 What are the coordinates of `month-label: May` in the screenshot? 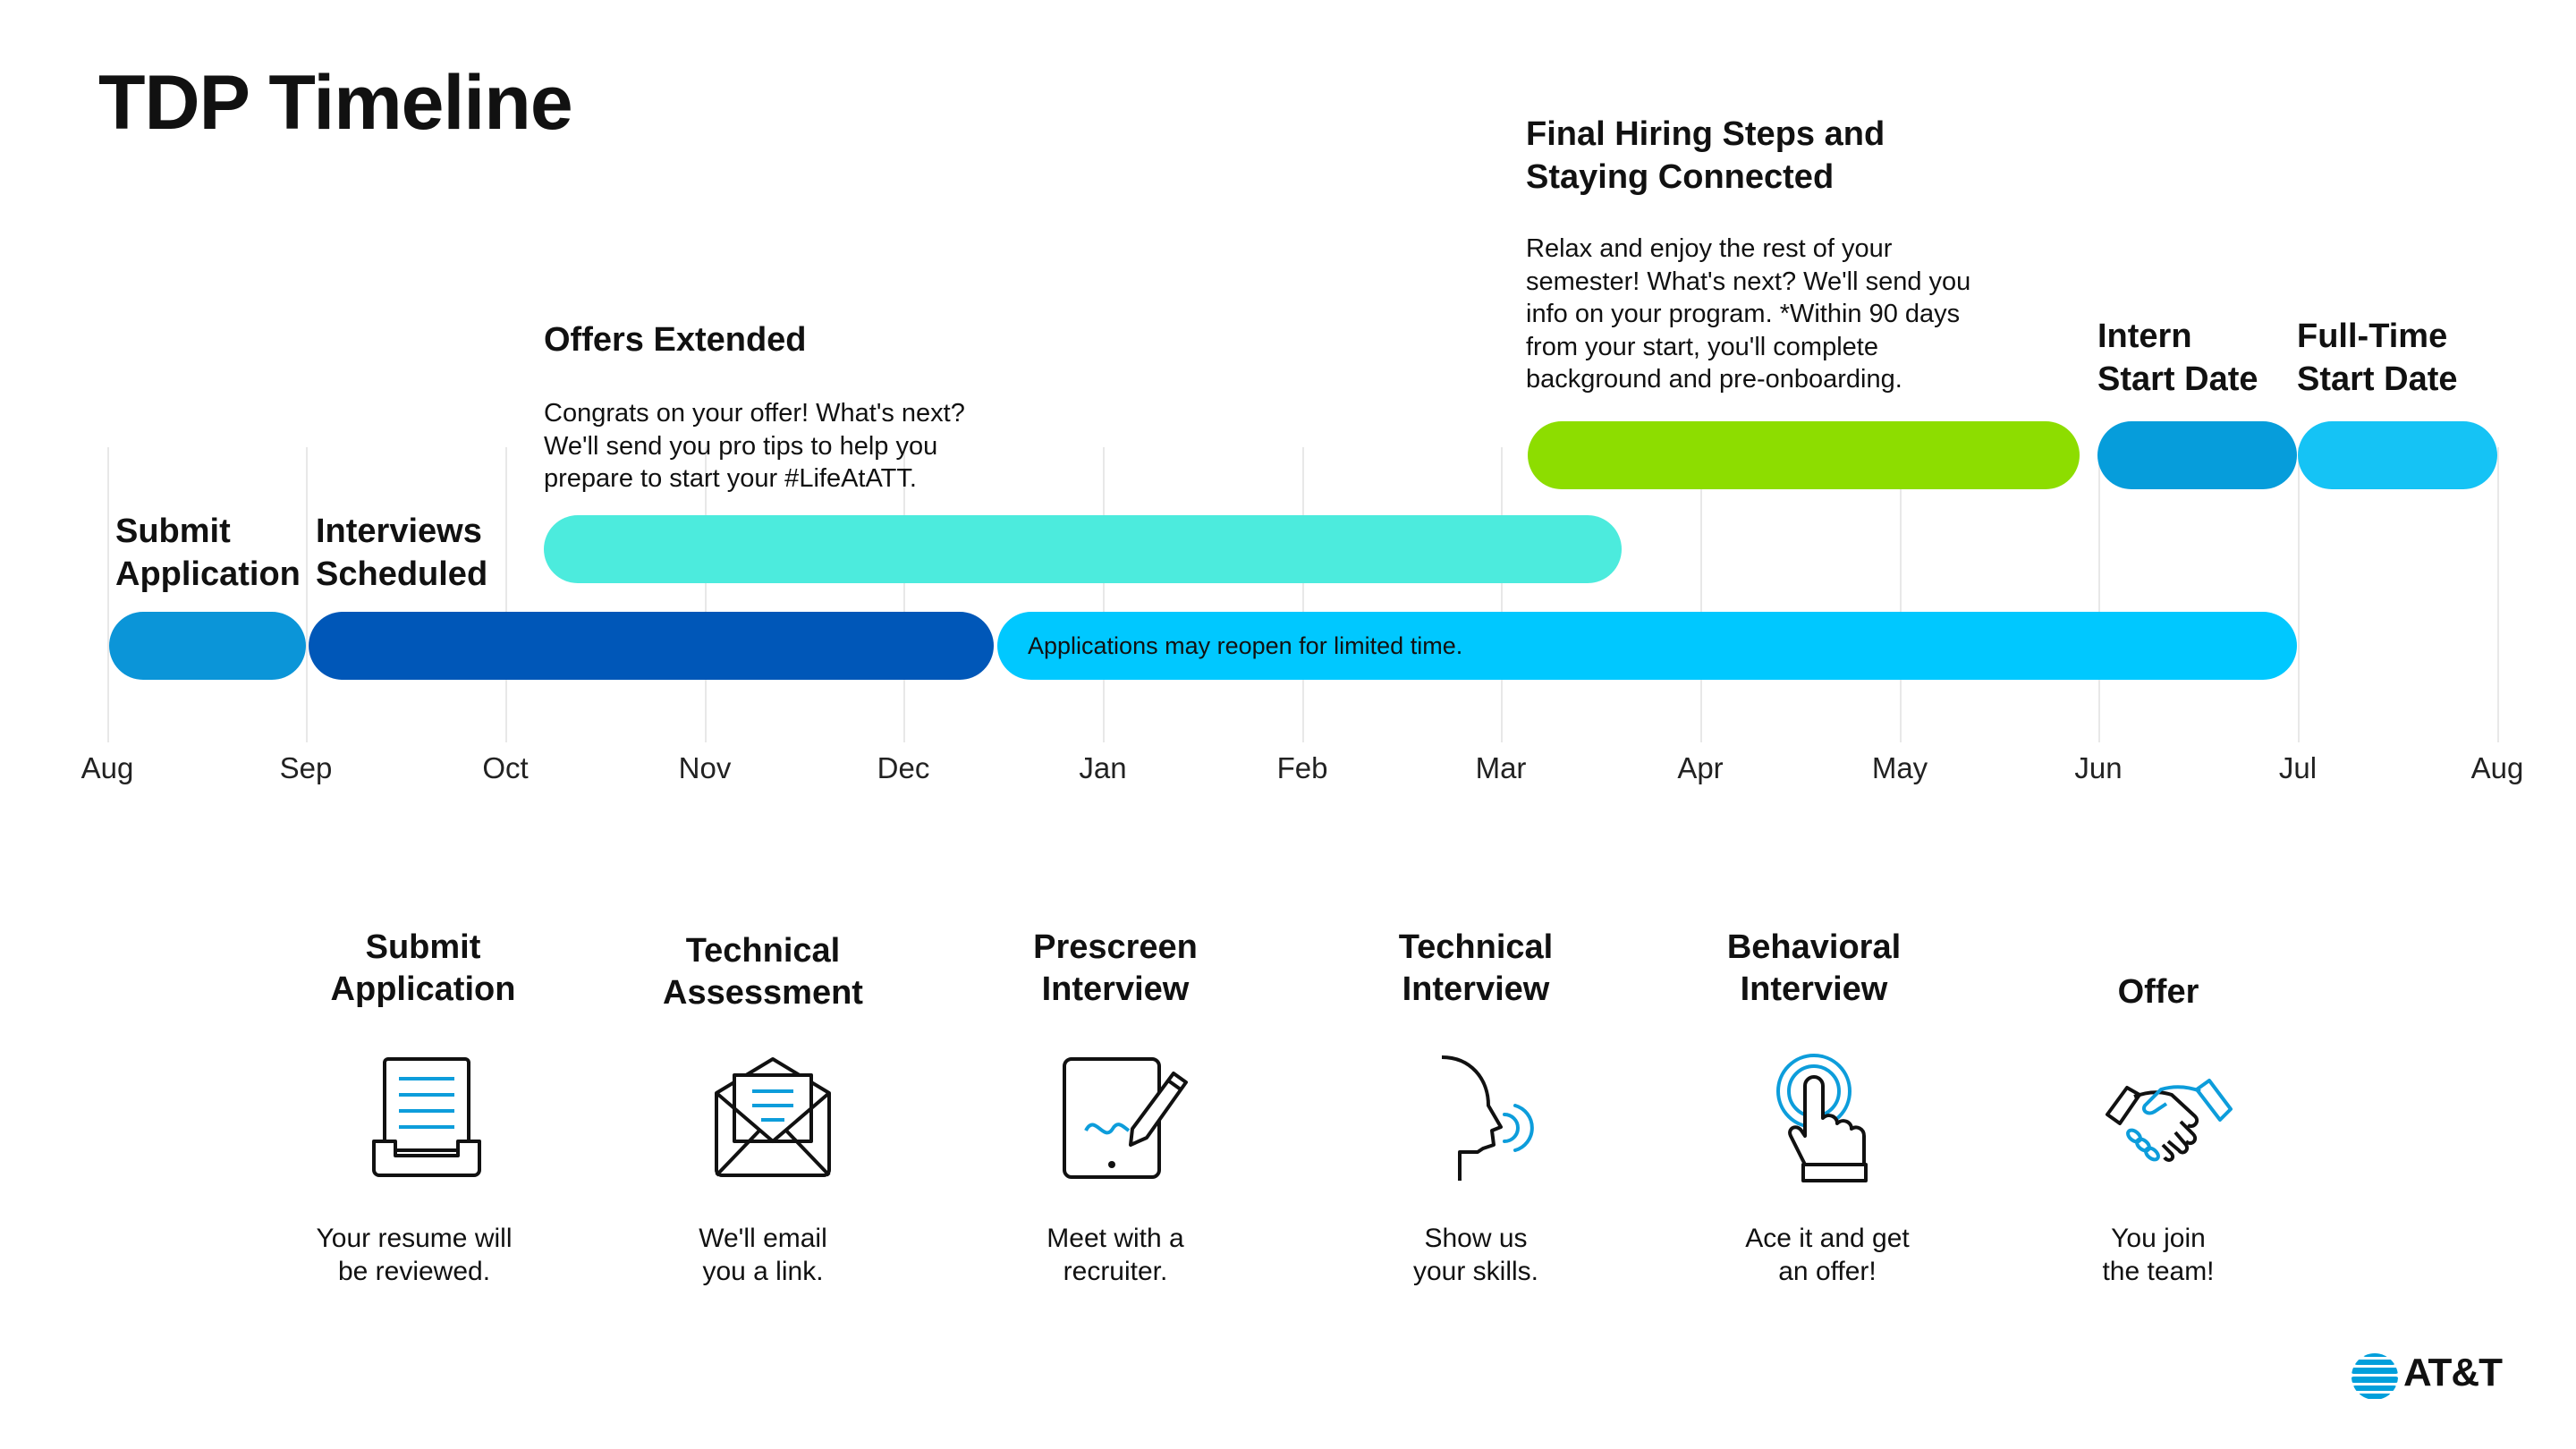 It's located at (1899, 767).